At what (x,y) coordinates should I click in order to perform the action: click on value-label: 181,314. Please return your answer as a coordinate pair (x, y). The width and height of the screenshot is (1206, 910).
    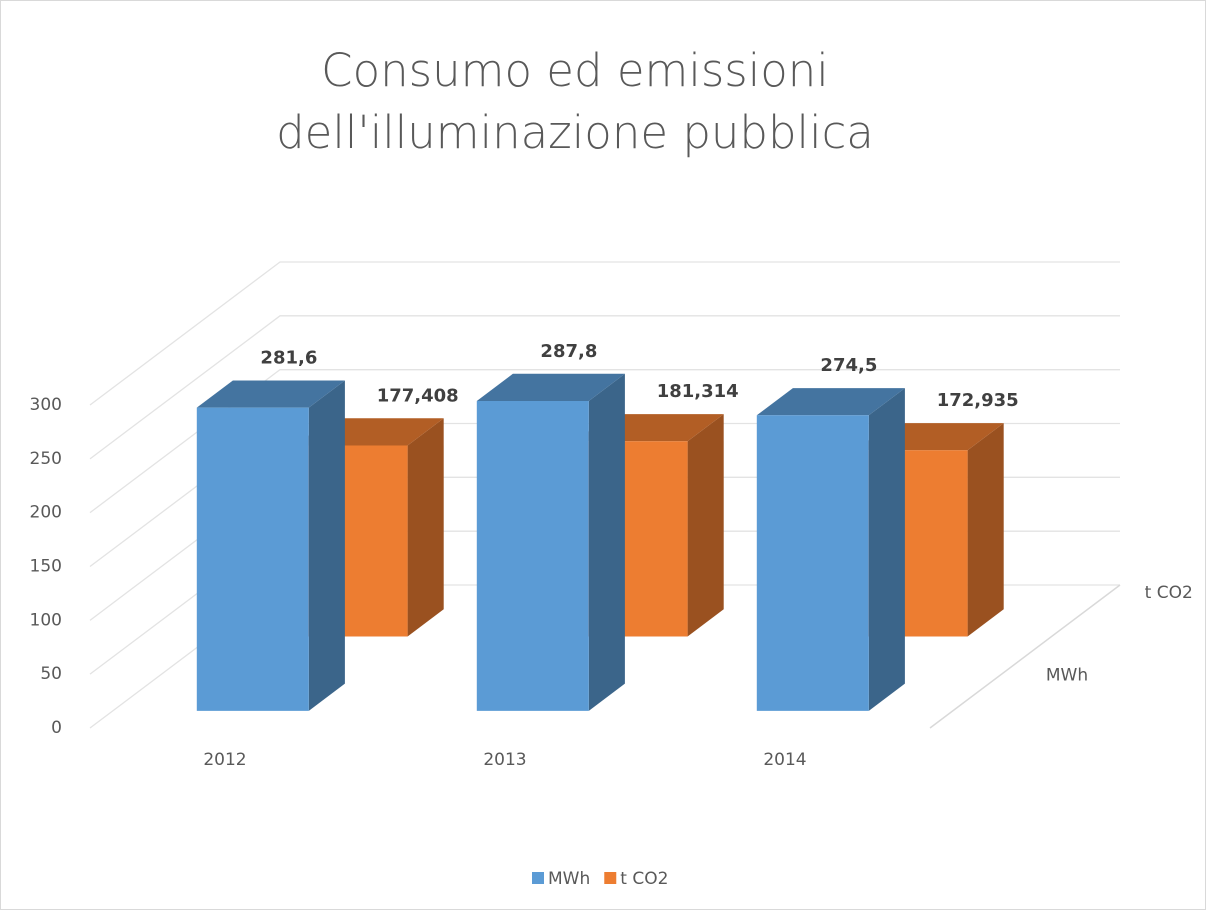
    Looking at the image, I should click on (698, 391).